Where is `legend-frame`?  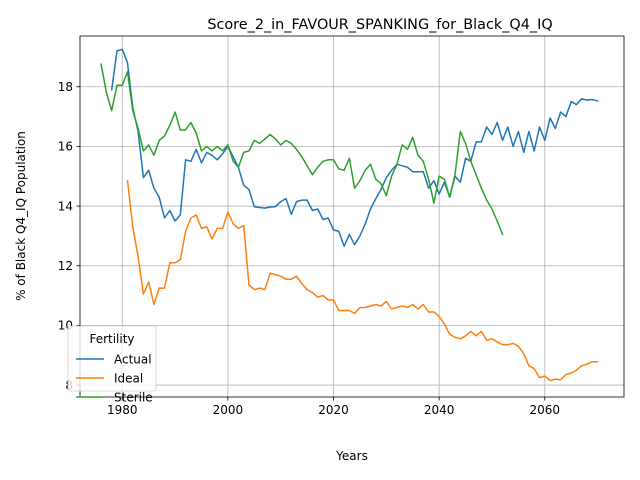 legend-frame is located at coordinates (112, 358).